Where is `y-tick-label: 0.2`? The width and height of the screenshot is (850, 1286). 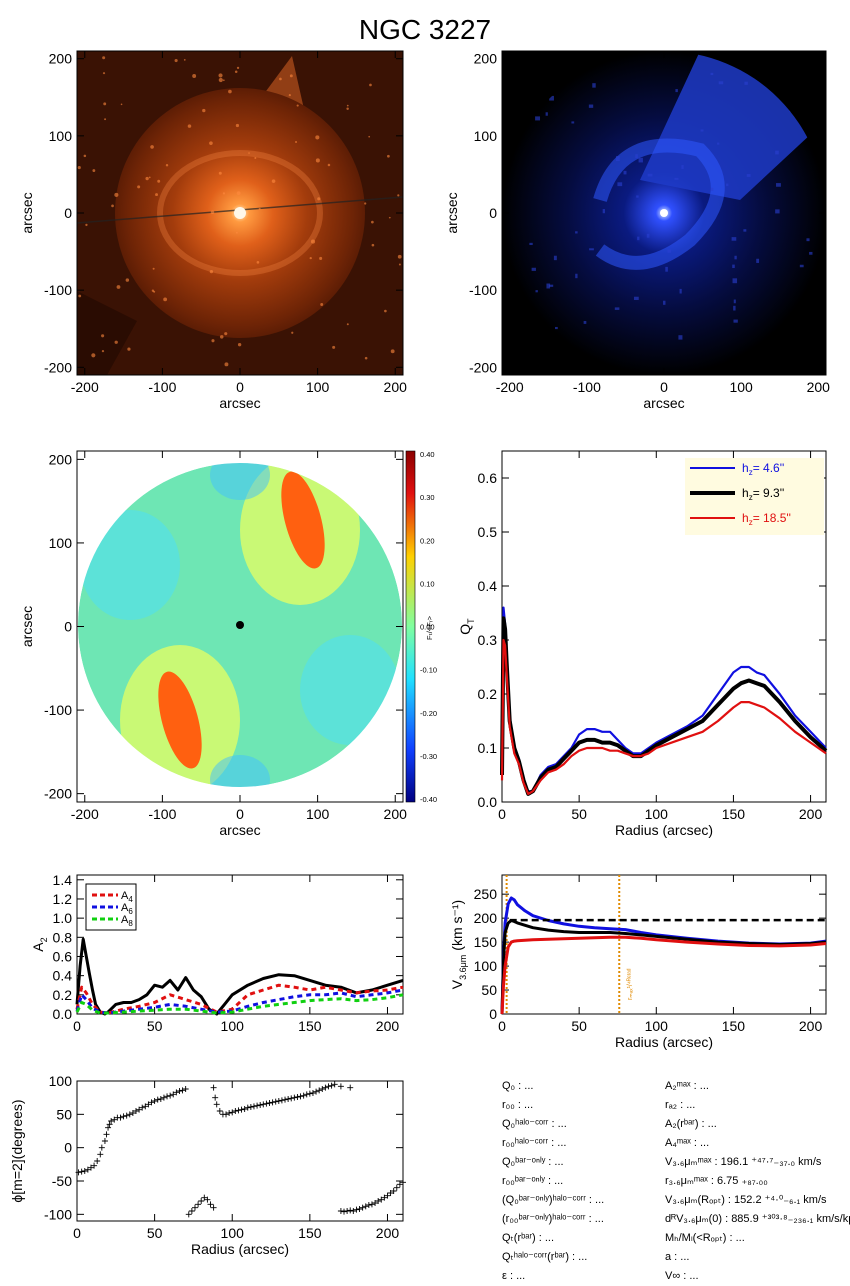 y-tick-label: 0.2 is located at coordinates (488, 694).